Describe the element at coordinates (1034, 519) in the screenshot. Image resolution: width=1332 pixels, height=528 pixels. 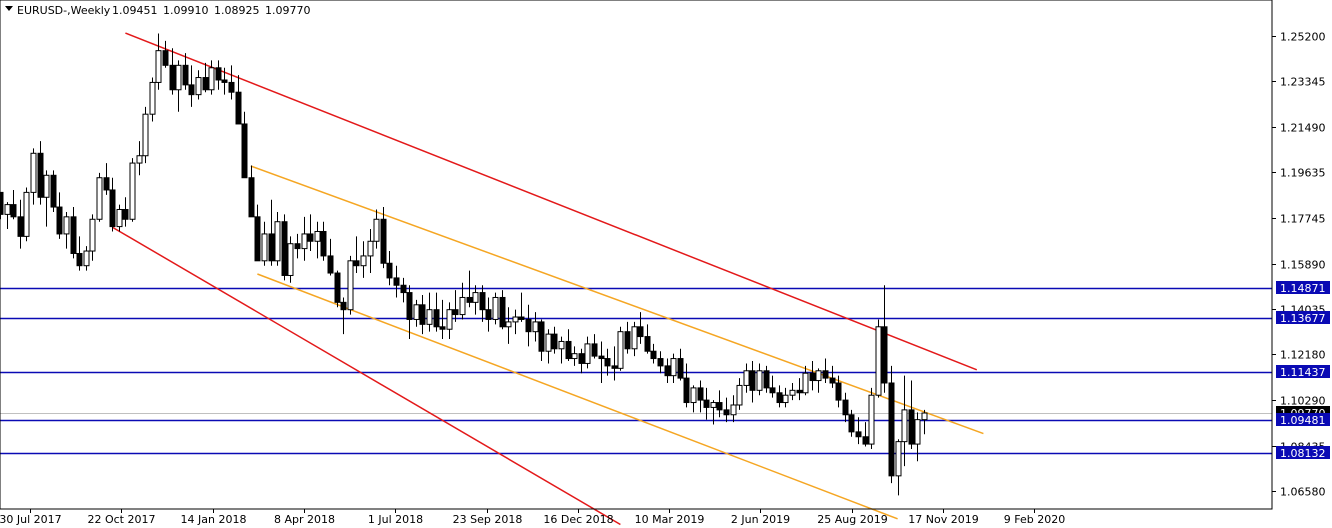
I see `x-tick-label-11: 9 Feb 2020` at that location.